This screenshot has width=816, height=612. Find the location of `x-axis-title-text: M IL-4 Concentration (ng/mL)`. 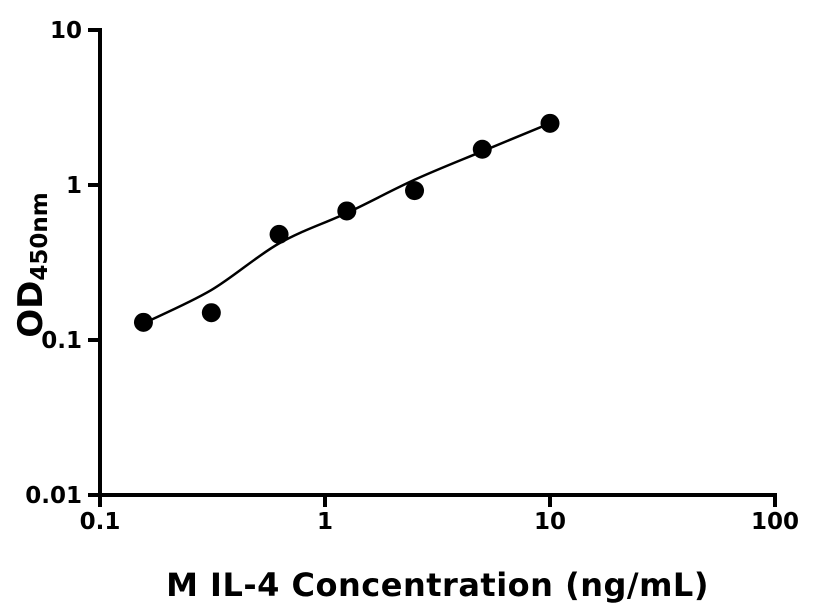

x-axis-title-text: M IL-4 Concentration (ng/mL) is located at coordinates (437, 585).